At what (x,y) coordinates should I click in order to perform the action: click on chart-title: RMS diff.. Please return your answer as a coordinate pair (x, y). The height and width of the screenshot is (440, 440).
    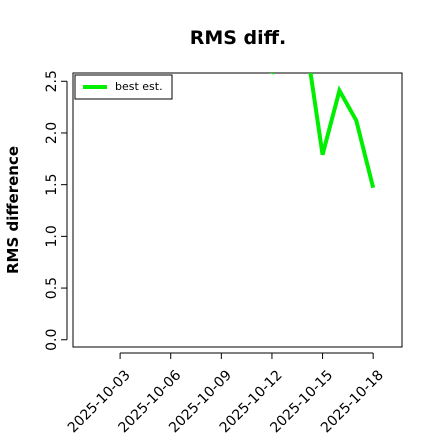
    Looking at the image, I should click on (238, 38).